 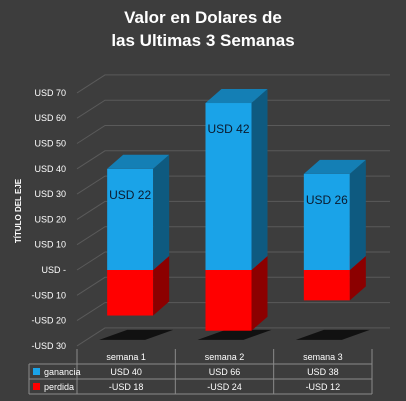 I want to click on bar-data-label: USD 22, so click(x=130, y=195).